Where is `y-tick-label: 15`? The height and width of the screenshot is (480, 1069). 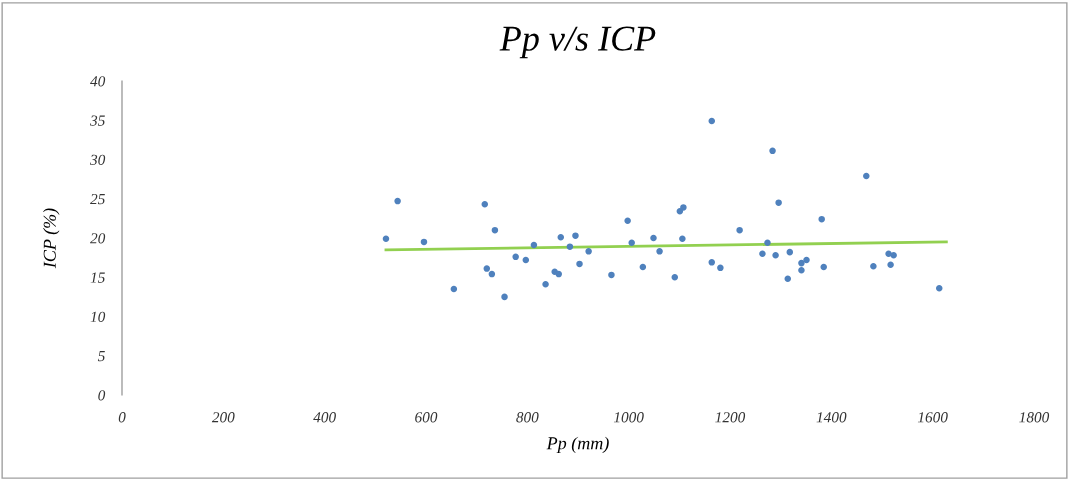 y-tick-label: 15 is located at coordinates (97, 277).